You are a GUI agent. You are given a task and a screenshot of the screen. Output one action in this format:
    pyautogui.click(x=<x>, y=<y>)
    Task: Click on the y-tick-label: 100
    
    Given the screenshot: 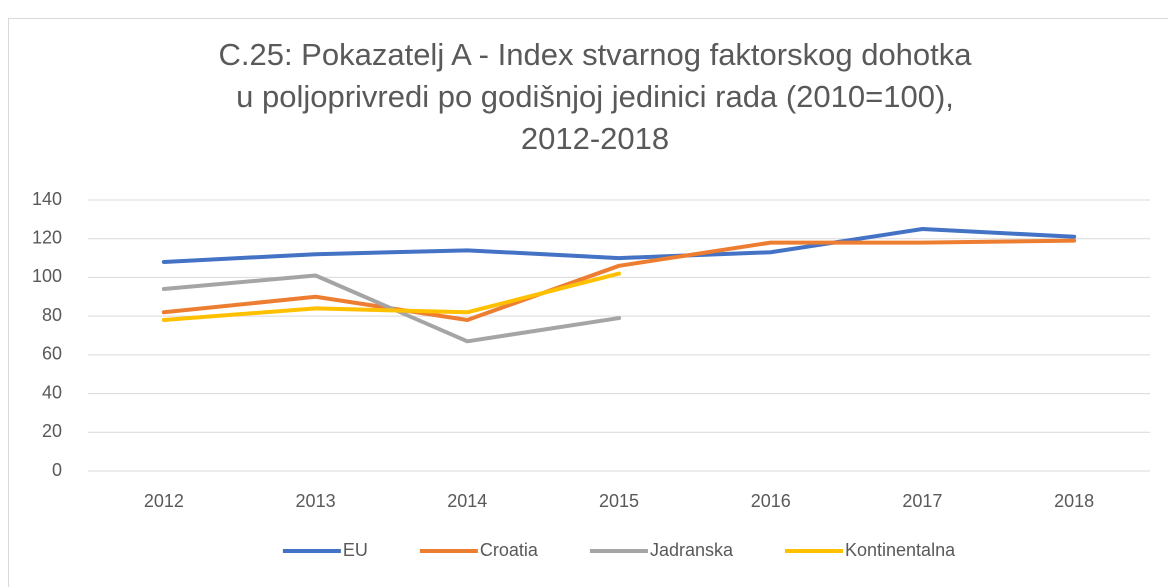 What is the action you would take?
    pyautogui.click(x=47, y=276)
    